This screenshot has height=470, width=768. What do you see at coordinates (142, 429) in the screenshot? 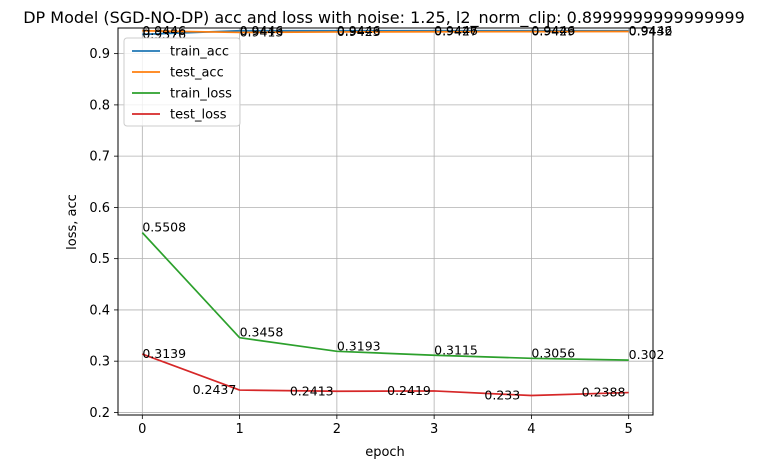
I see `x-tick-label: 0` at bounding box center [142, 429].